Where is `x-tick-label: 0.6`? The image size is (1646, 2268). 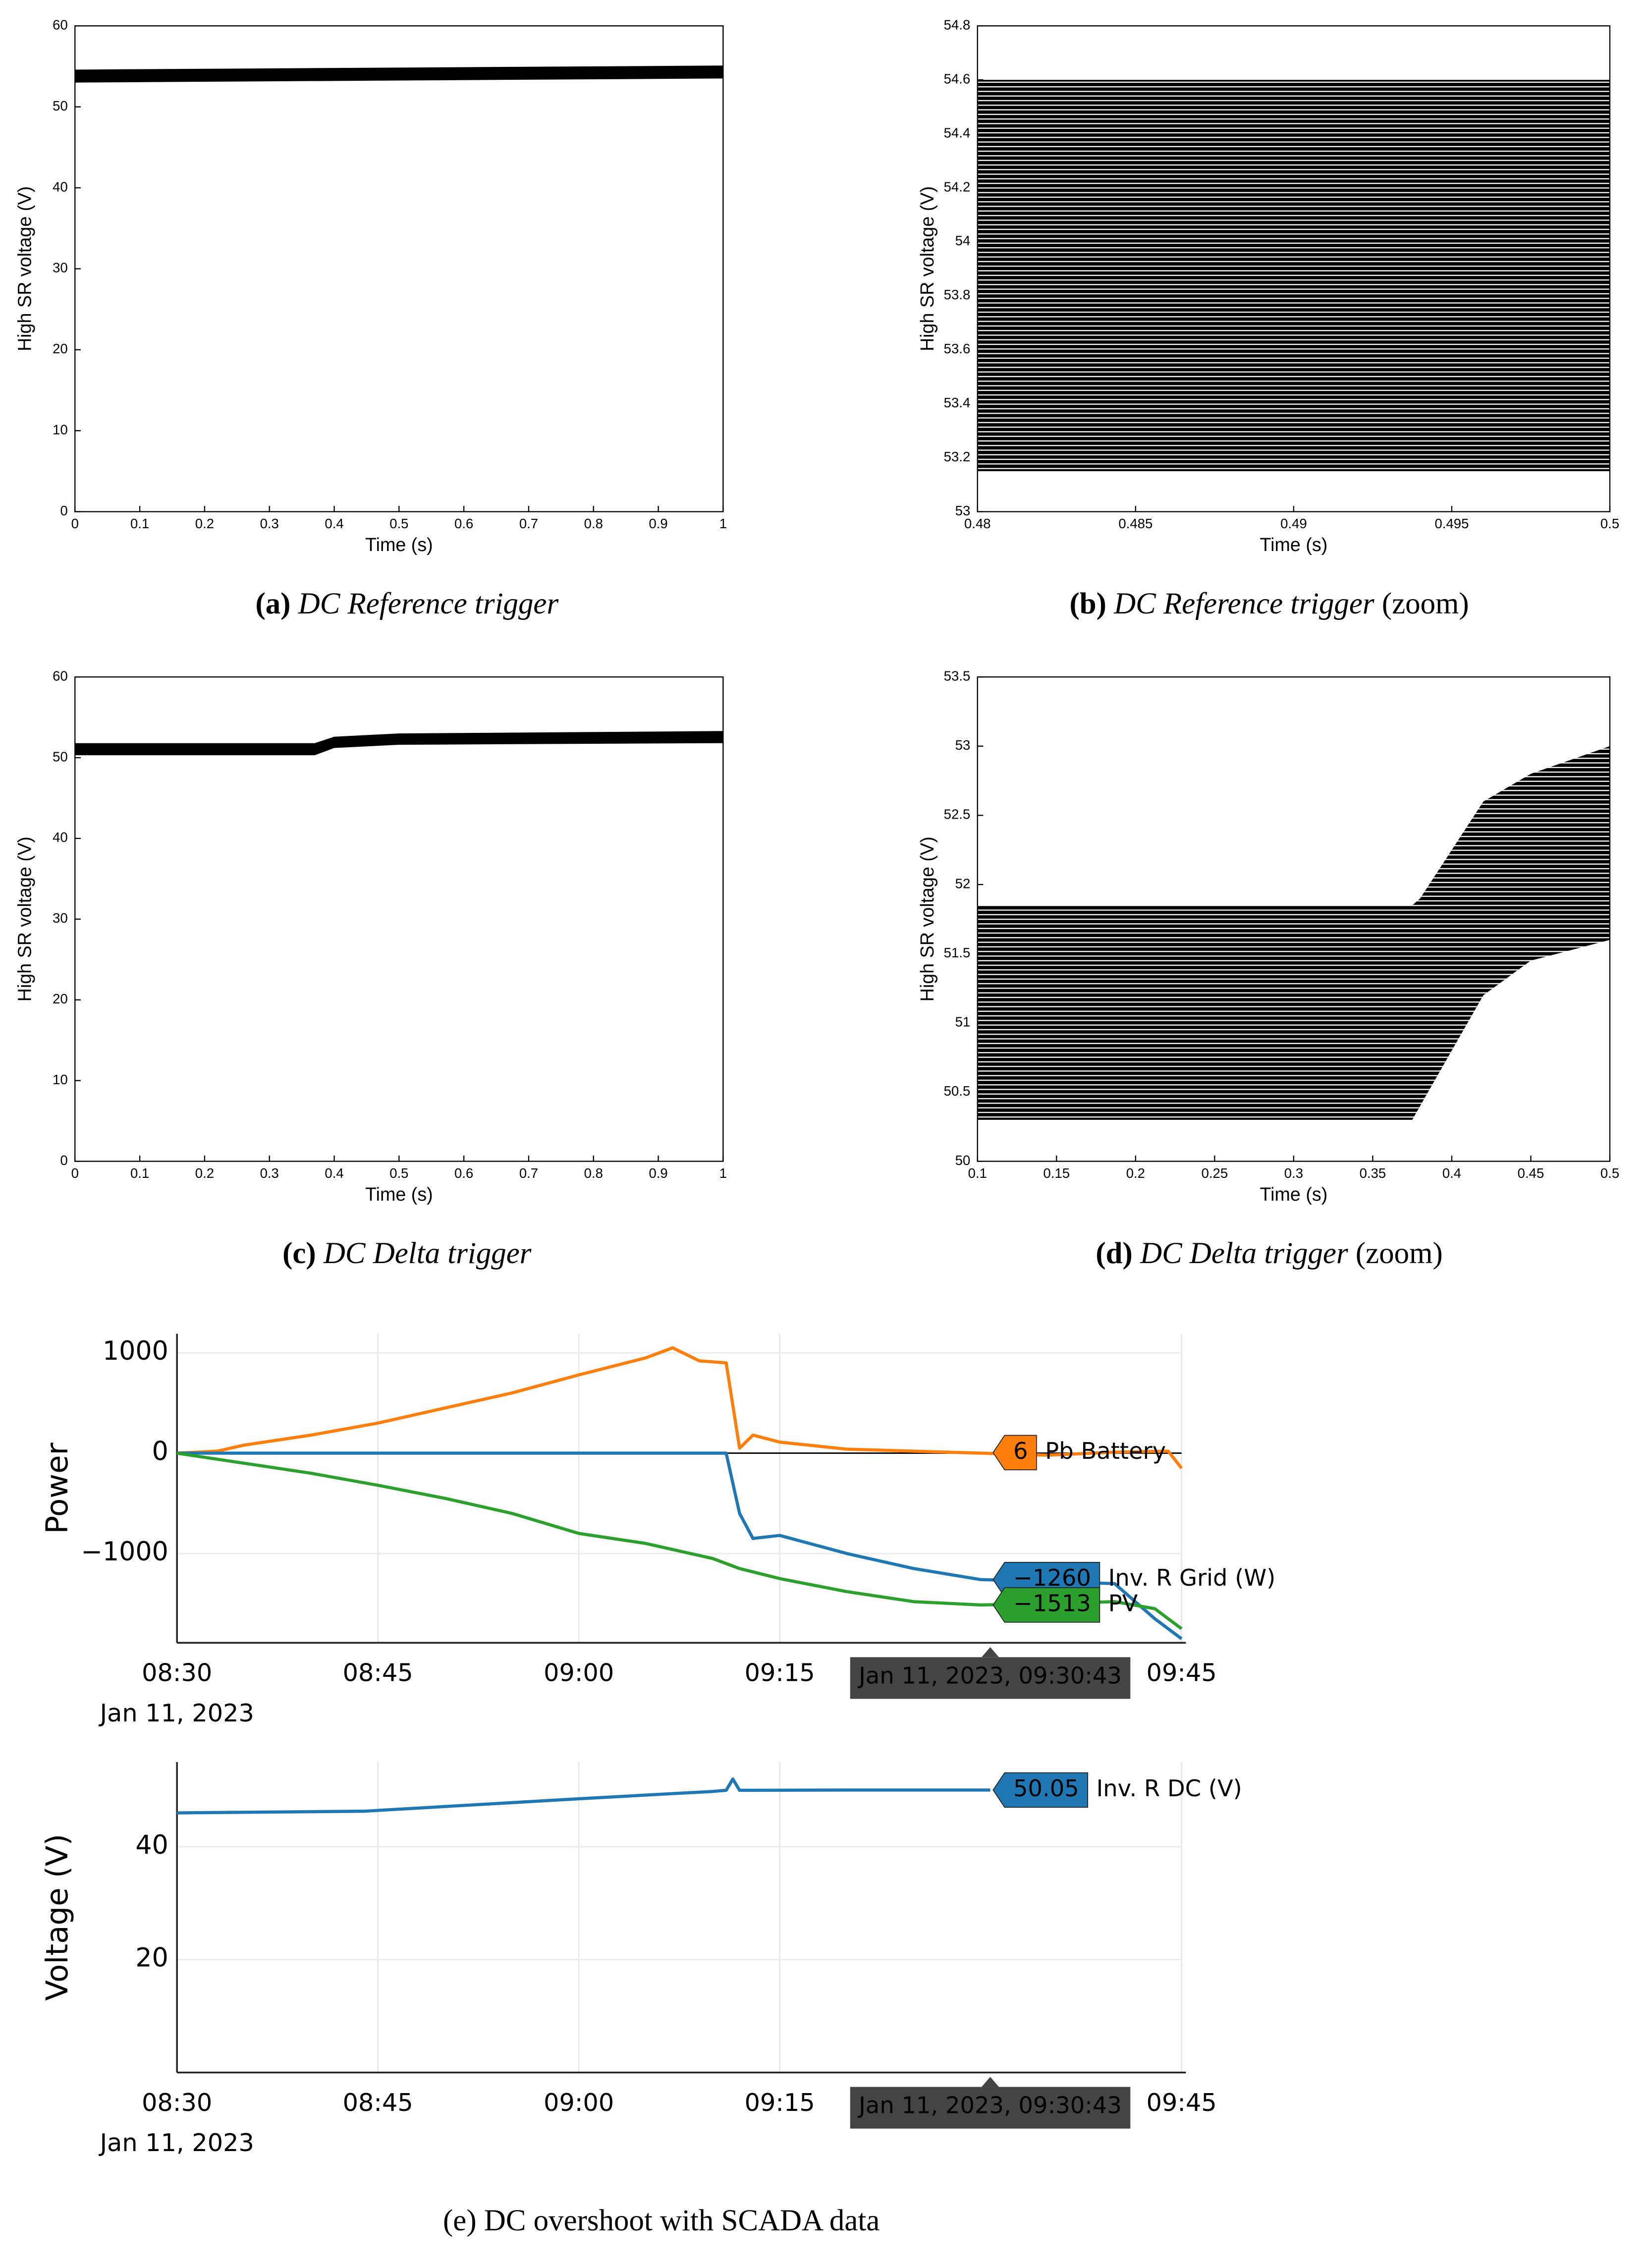 x-tick-label: 0.6 is located at coordinates (463, 523).